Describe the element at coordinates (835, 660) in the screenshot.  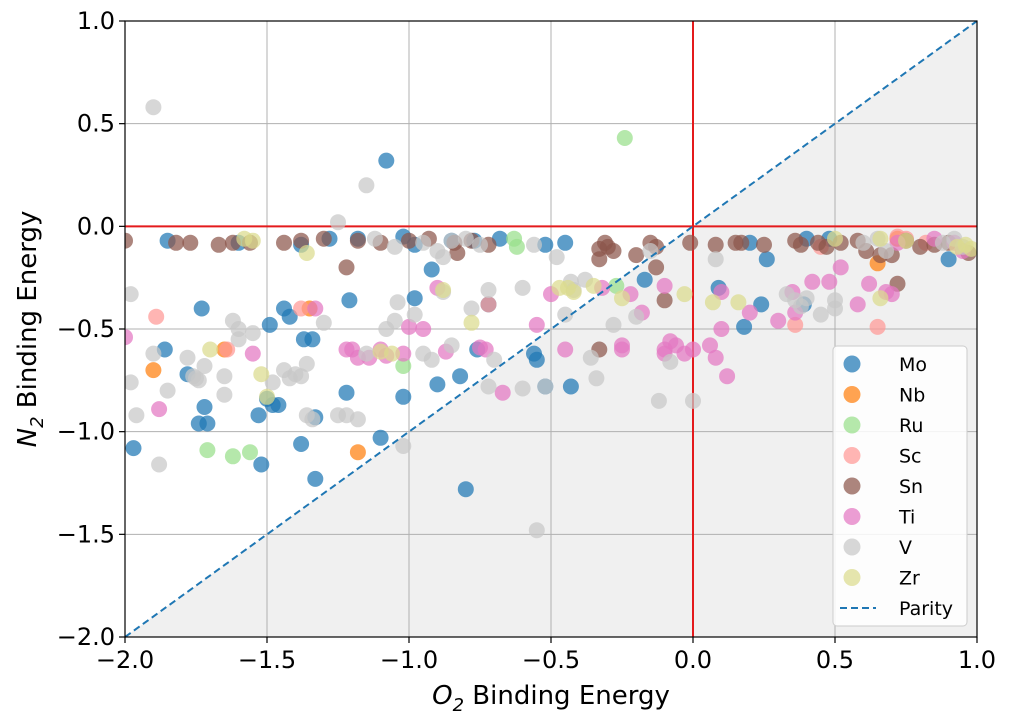
I see `x-tick-label: 0.5` at that location.